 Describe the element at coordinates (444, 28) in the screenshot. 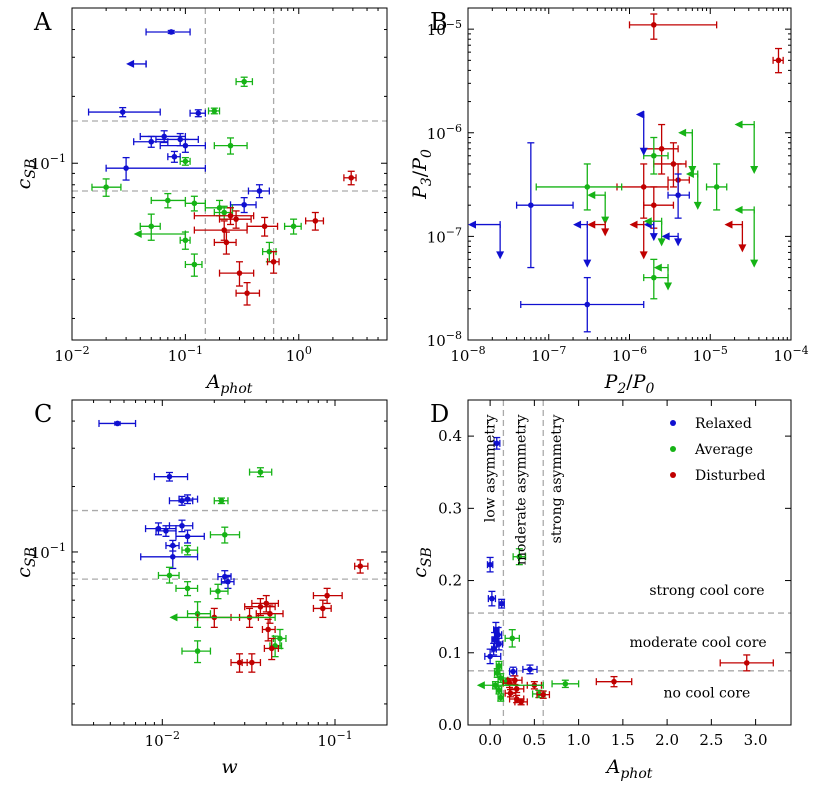

I see `y-tick-label: 10⁻⁵` at that location.